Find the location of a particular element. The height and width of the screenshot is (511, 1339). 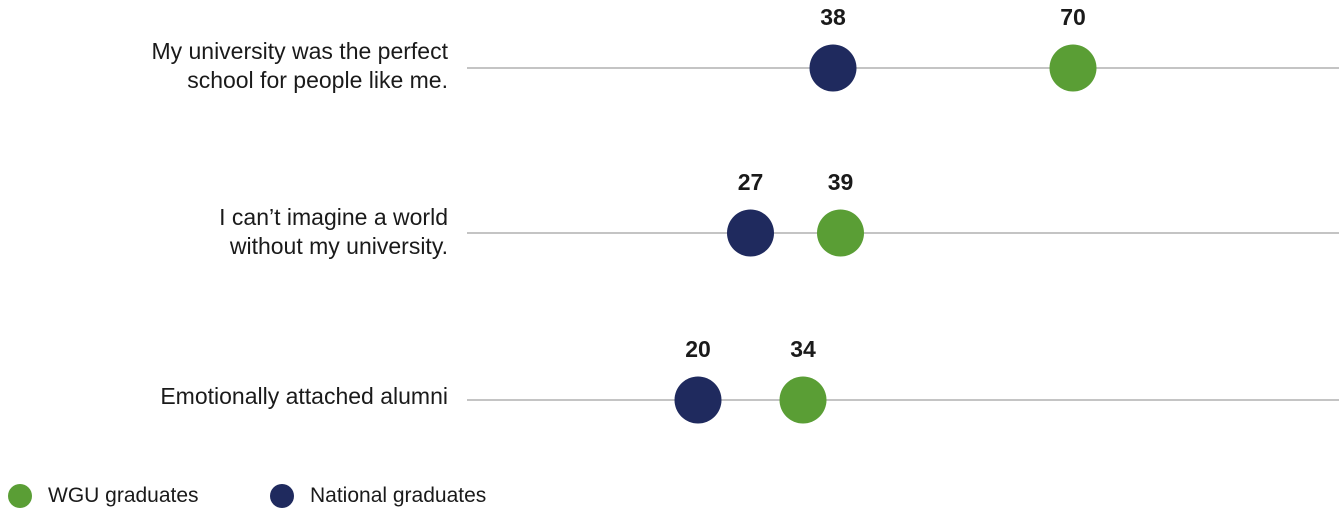

data-label-national: 38 is located at coordinates (833, 17).